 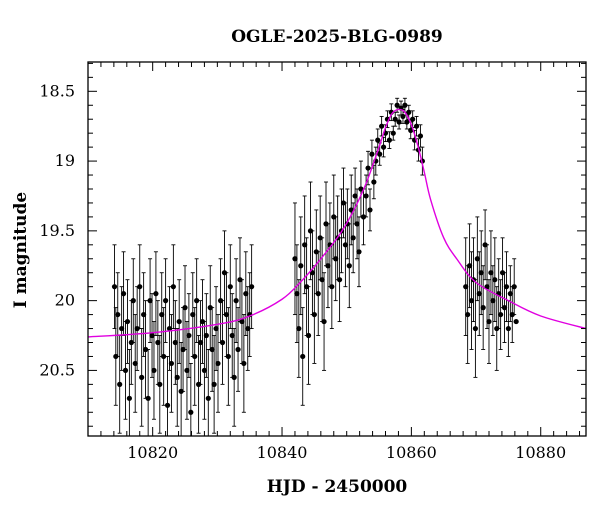 I want to click on y-tick-label: 18.5, so click(x=57, y=90).